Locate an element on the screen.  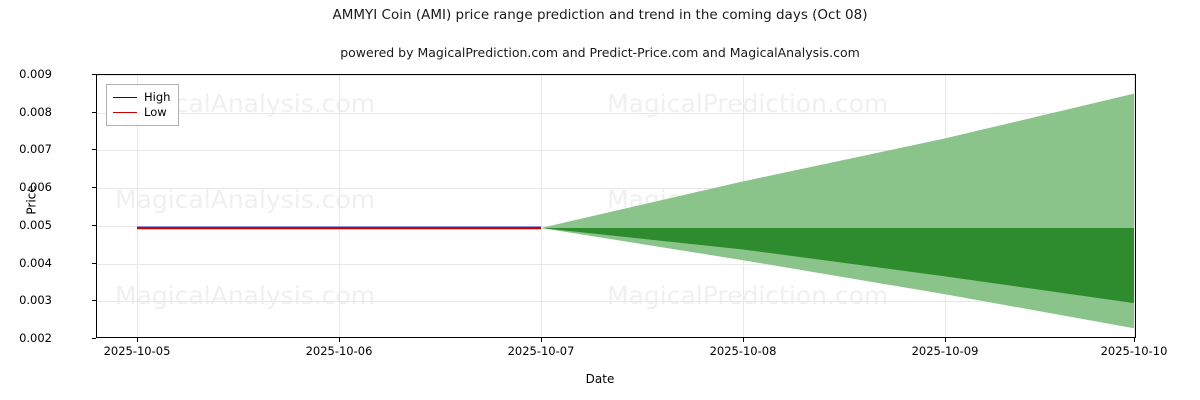
x-tick-label: 2025-10-10 is located at coordinates (1134, 351).